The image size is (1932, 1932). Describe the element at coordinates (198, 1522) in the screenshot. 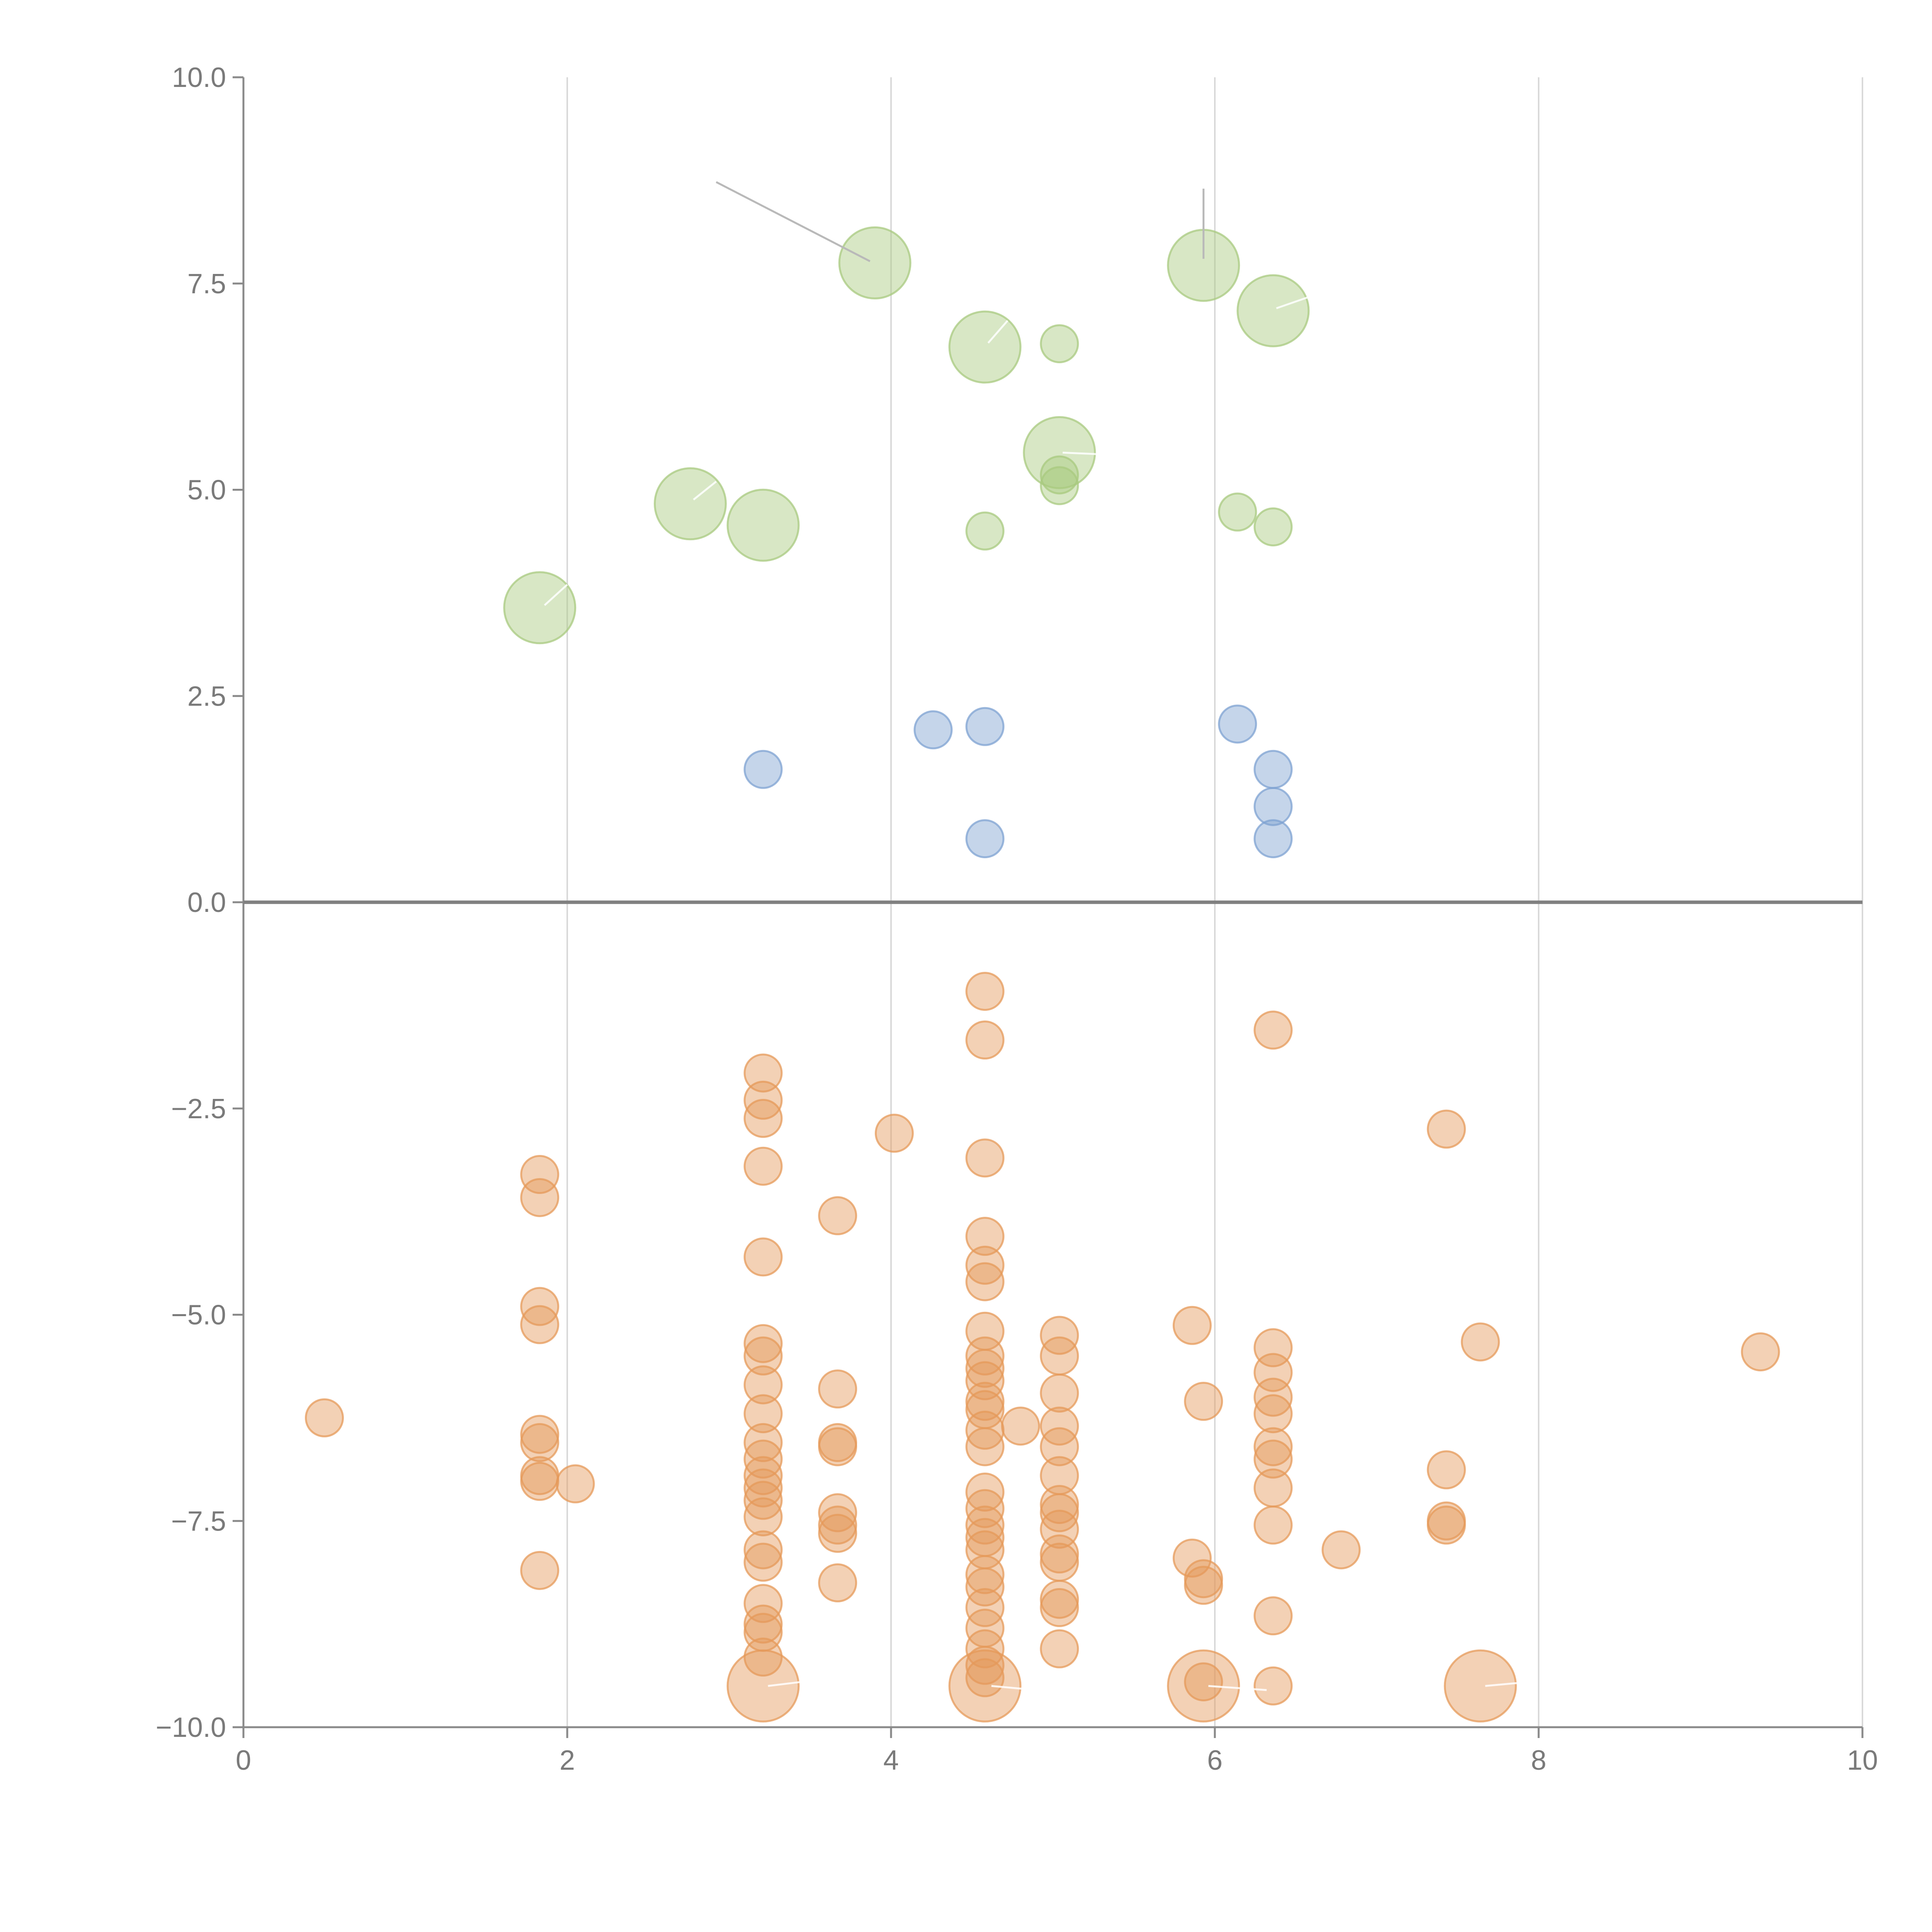

I see `y-tick-label: −7.5` at that location.